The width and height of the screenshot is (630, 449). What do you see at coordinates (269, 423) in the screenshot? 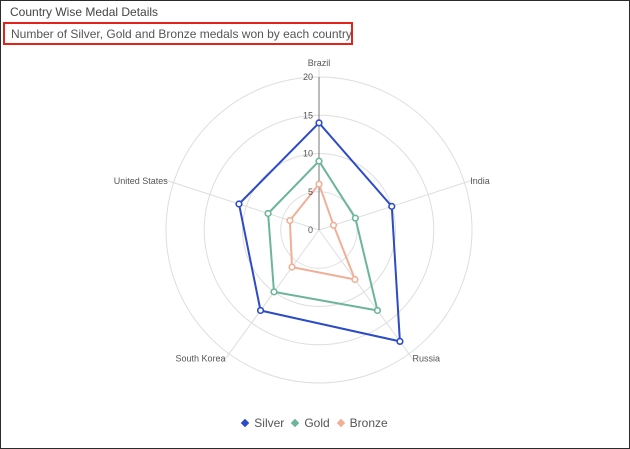
I see `legend-label: Silver` at bounding box center [269, 423].